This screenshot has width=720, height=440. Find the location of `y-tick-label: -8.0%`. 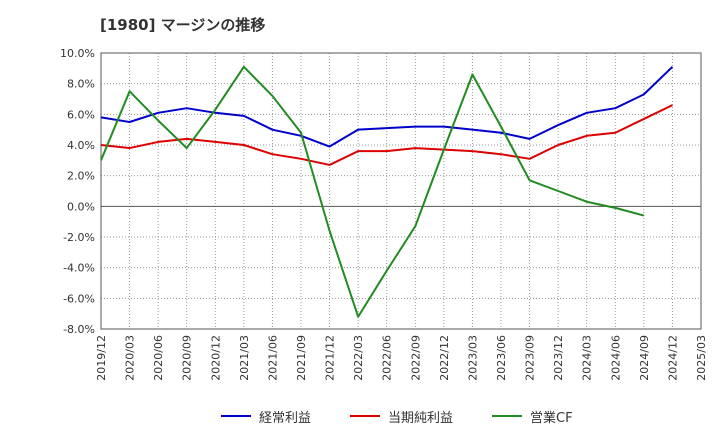

y-tick-label: -8.0% is located at coordinates (79, 329).